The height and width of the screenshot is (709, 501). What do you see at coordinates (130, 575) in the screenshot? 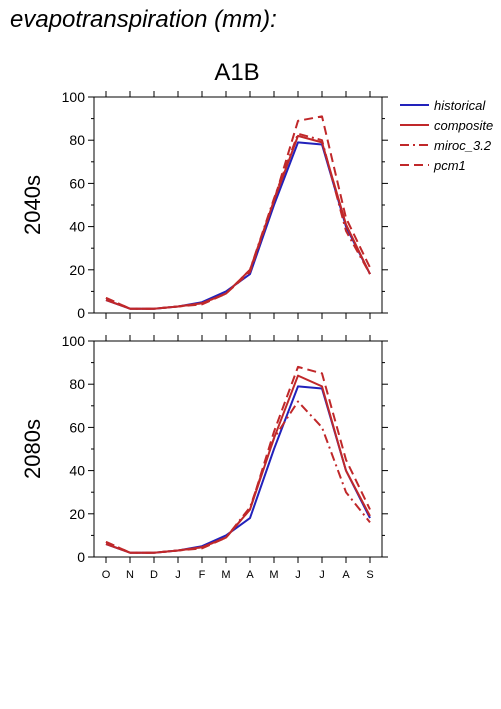
I see `x-tick-label: N` at bounding box center [130, 575].